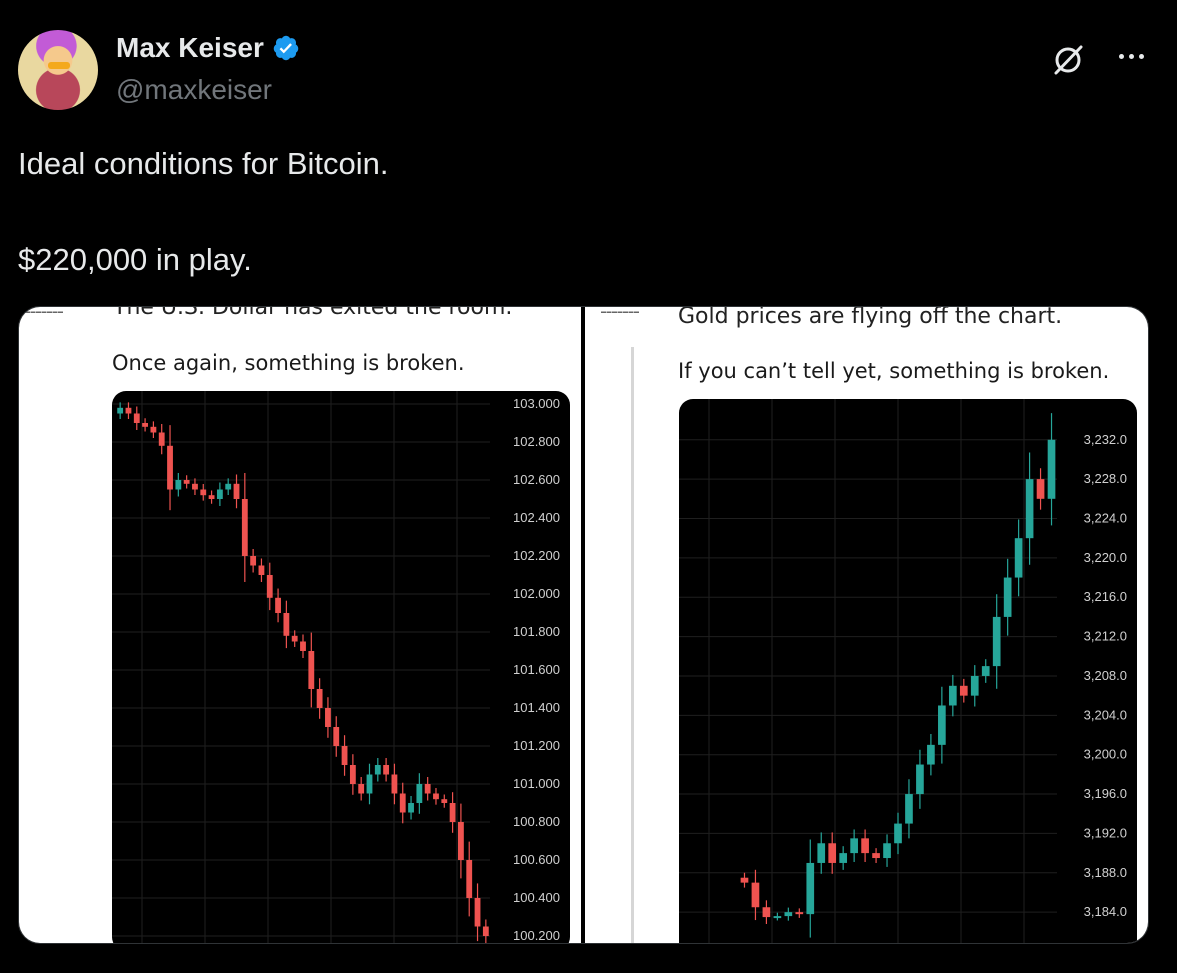  I want to click on y-tick-label: 3,220.0, so click(1105, 557).